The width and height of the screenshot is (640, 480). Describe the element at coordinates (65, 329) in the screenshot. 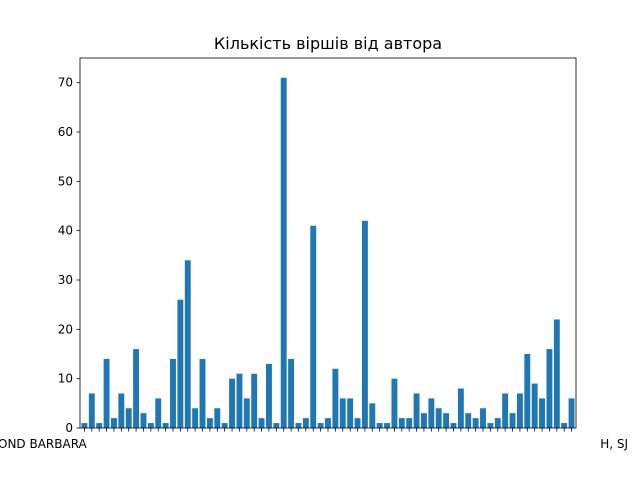

I see `y-tick-label: 20` at that location.